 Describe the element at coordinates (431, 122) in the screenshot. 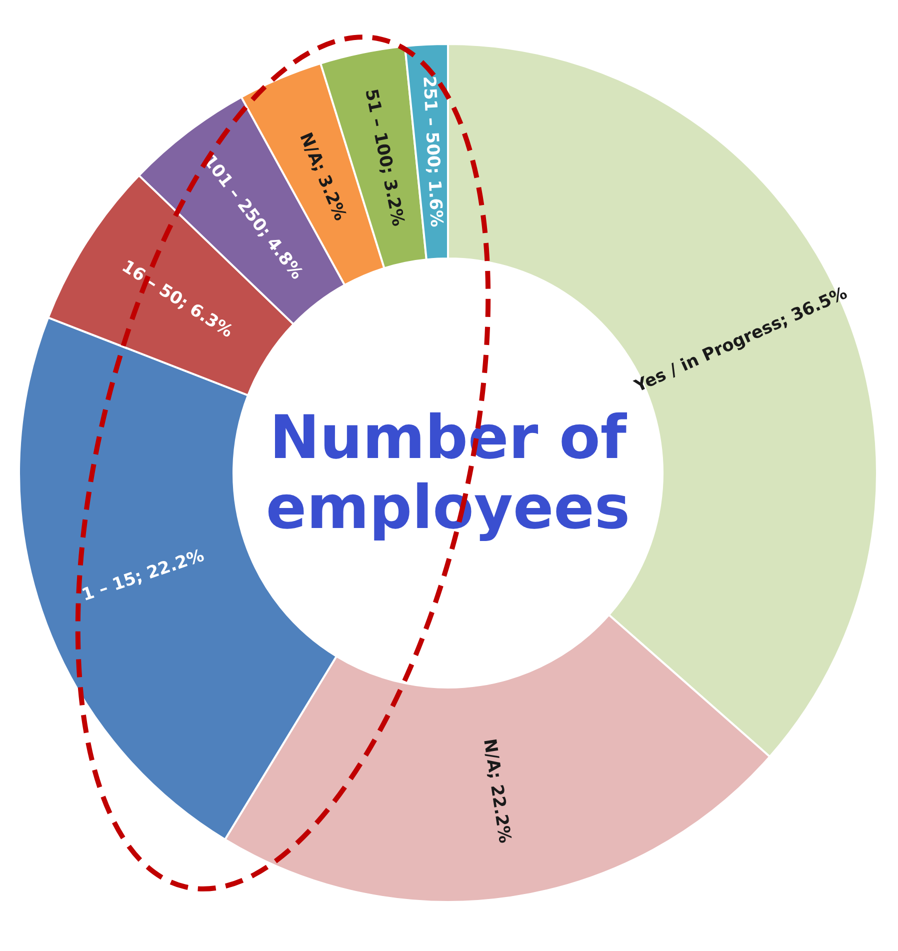

I see `slice-label: 251 – 500` at that location.